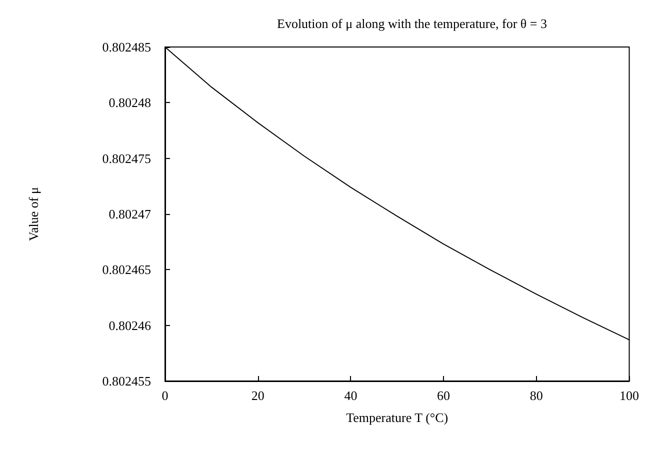  What do you see at coordinates (629, 395) in the screenshot?
I see `x-tick-label: 100` at bounding box center [629, 395].